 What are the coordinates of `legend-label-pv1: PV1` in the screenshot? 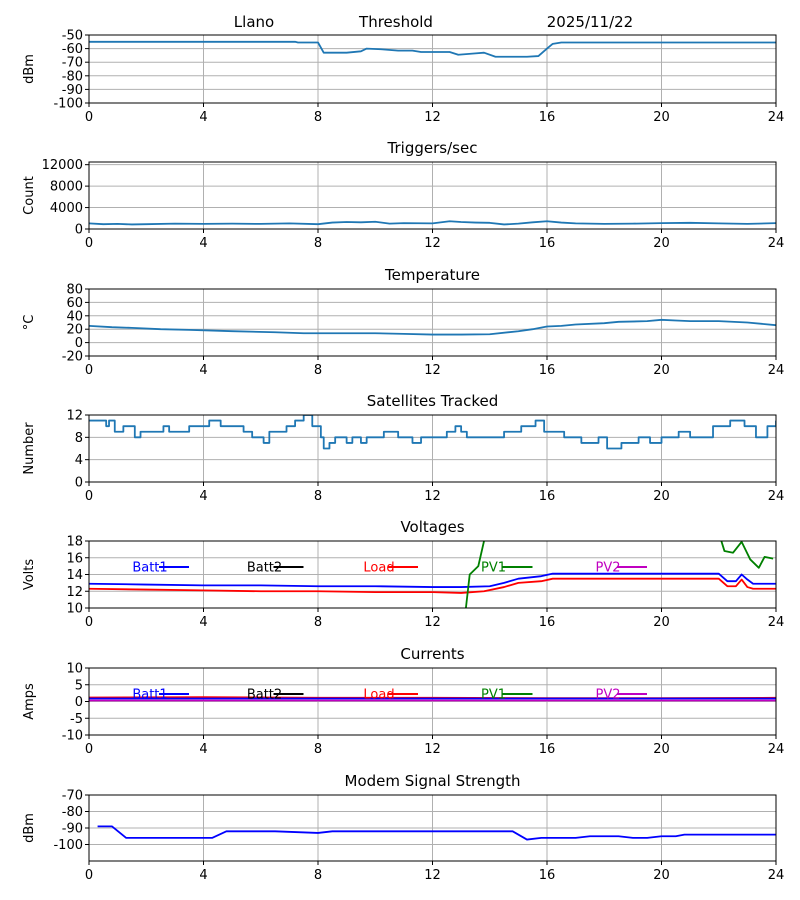 It's located at (493, 695).